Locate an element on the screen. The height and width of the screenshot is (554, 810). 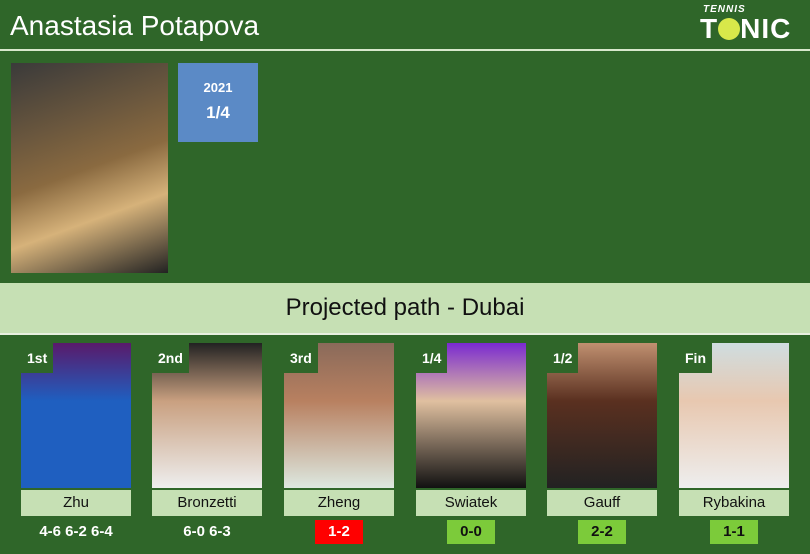
player-photo is located at coordinates (89, 168).